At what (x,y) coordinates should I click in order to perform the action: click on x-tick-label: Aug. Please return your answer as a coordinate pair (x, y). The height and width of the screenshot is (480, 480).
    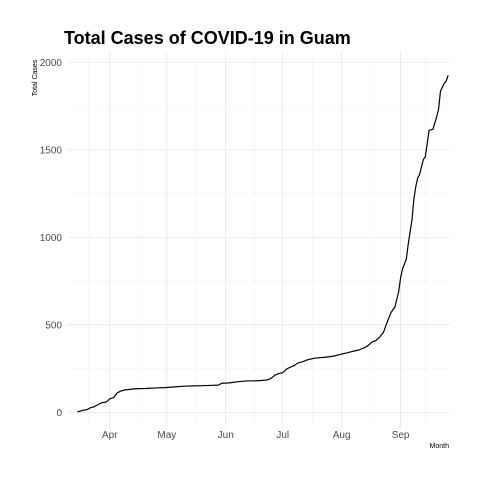
    Looking at the image, I should click on (342, 435).